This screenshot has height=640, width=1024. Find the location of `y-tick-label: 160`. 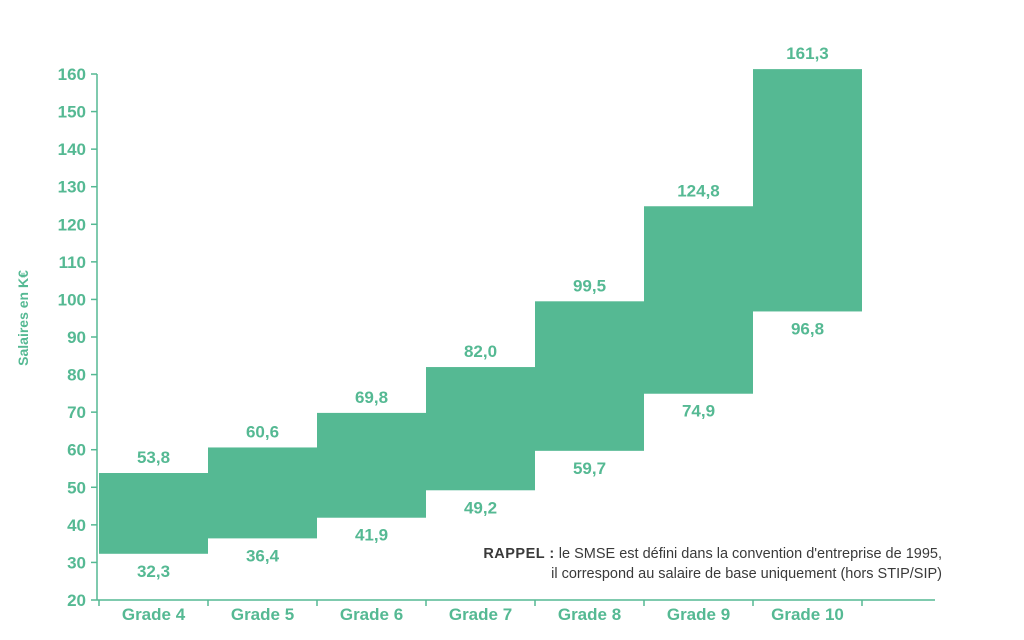

y-tick-label: 160 is located at coordinates (72, 74).